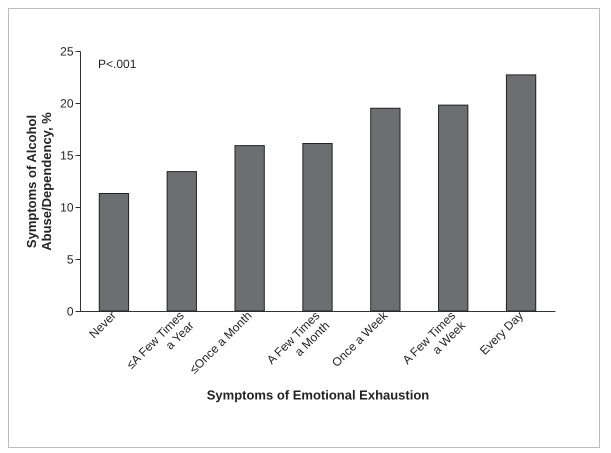  Describe the element at coordinates (39, 181) in the screenshot. I see `y-axis-title: Symptoms of Alcohol Abuse/Dependency, %` at that location.